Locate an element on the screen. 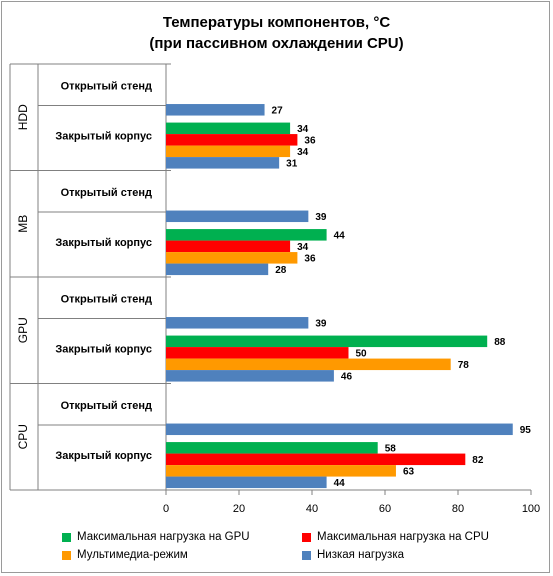 The height and width of the screenshot is (576, 553). group-label: GPU is located at coordinates (23, 330).